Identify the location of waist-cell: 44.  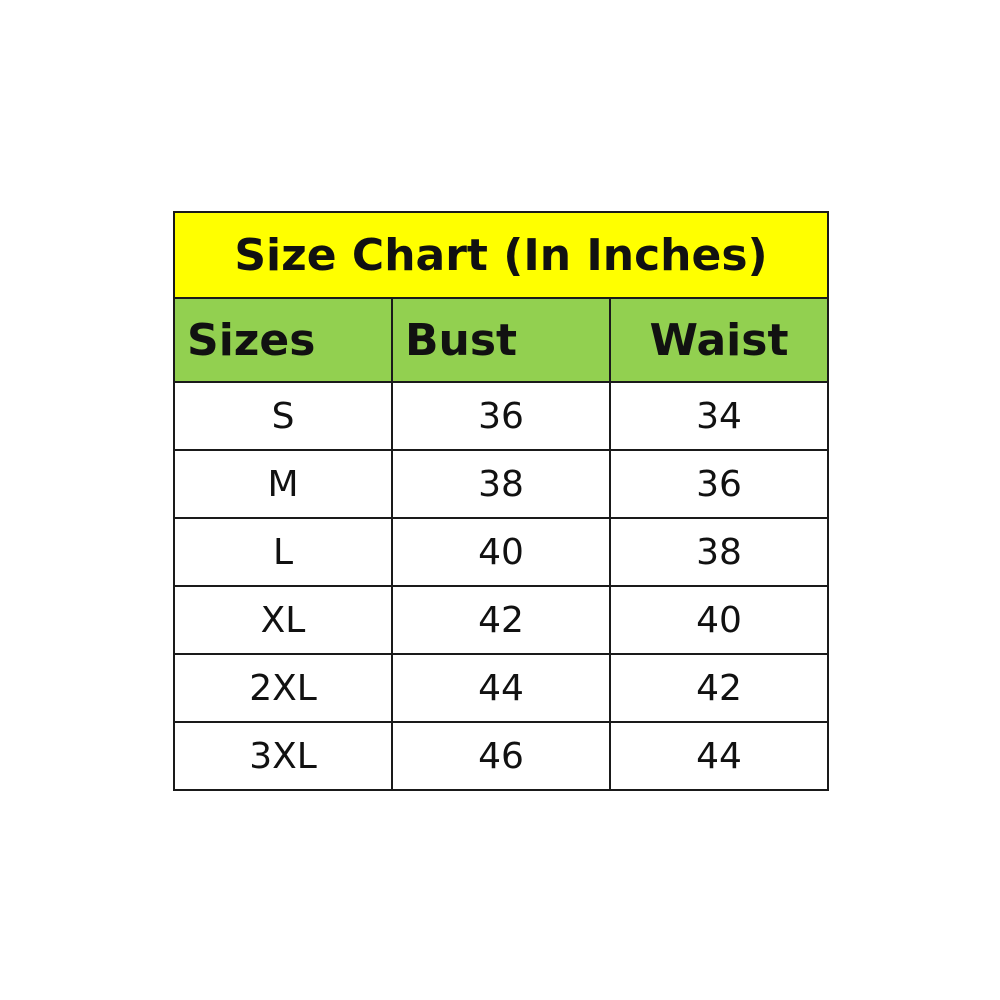
(719, 756).